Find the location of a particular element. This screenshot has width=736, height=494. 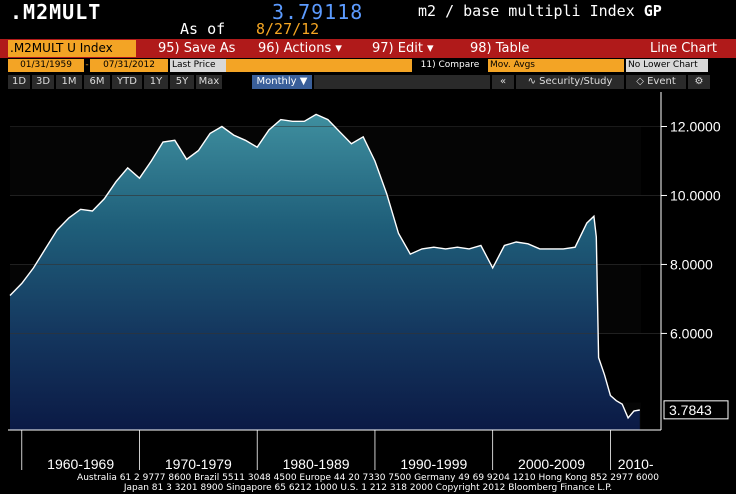

start-date-field: 01/31/1959 is located at coordinates (46, 65).